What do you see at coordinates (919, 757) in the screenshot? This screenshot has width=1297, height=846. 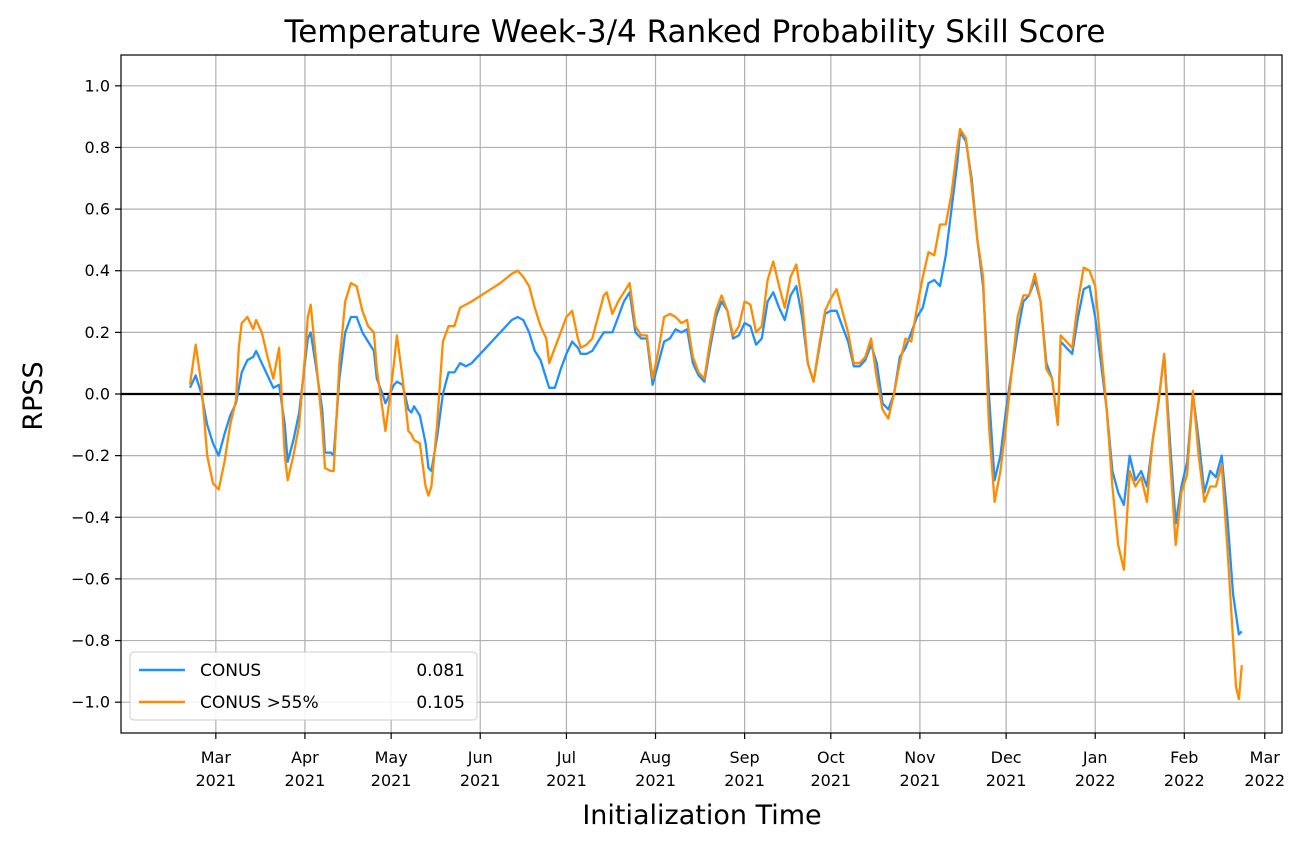 I see `x-tick-month-label: Nov` at bounding box center [919, 757].